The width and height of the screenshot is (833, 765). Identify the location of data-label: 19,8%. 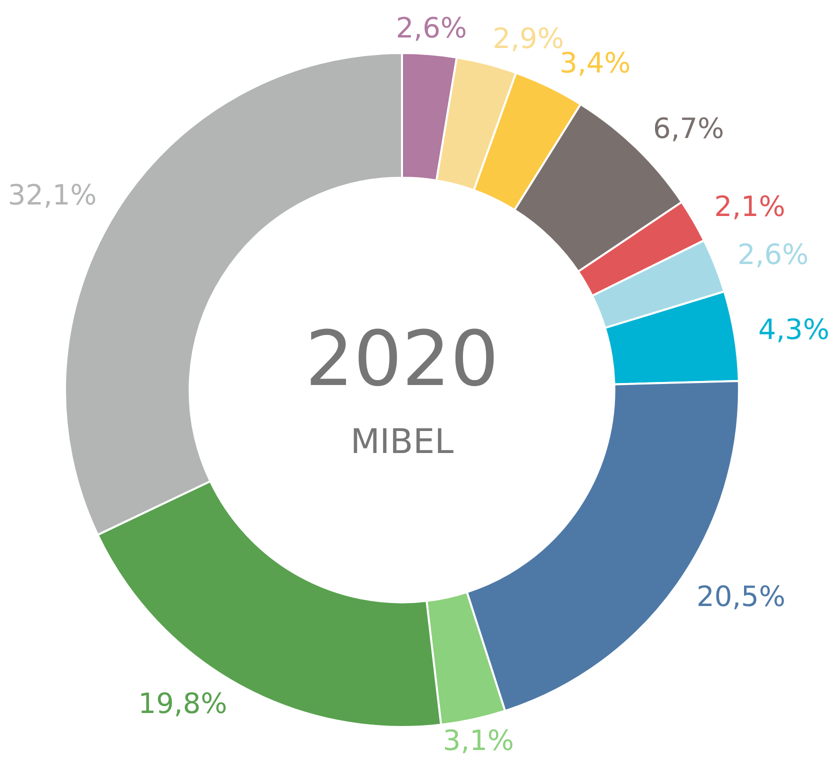
(183, 703).